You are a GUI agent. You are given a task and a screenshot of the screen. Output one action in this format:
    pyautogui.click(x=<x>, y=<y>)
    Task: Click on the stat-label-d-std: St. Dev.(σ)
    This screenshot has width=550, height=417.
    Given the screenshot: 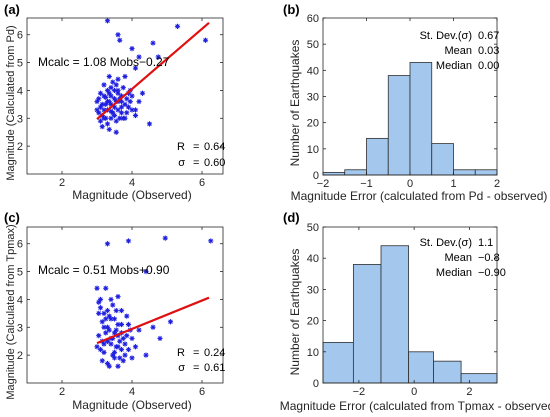 What is the action you would take?
    pyautogui.click(x=446, y=243)
    